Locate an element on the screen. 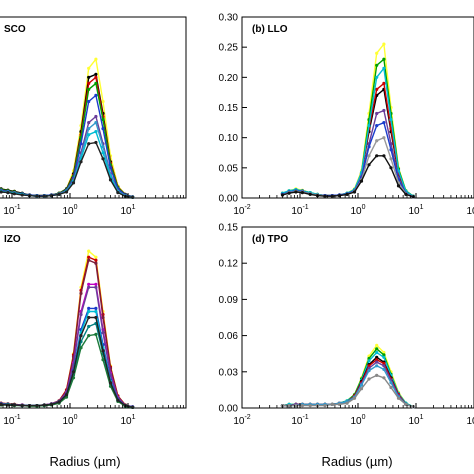 This screenshot has height=474, width=474. y-tick-label: 0.00 is located at coordinates (229, 409).